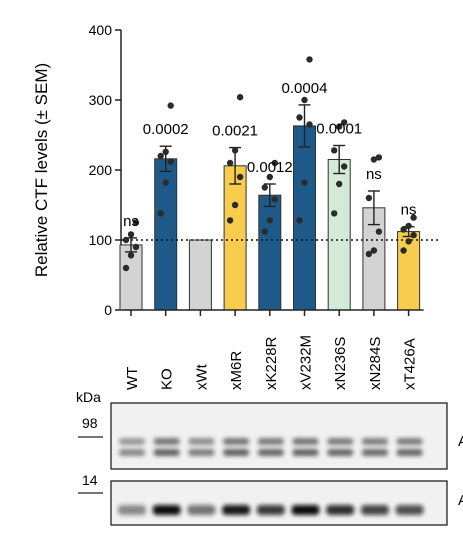 This screenshot has width=463, height=555. I want to click on annotation-xM6R: 0.0021, so click(235, 131).